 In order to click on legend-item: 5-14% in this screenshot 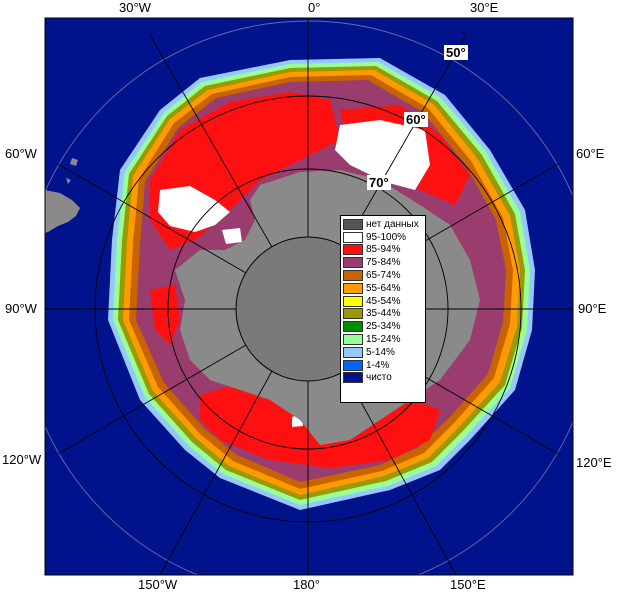, I will do `click(383, 352)`.